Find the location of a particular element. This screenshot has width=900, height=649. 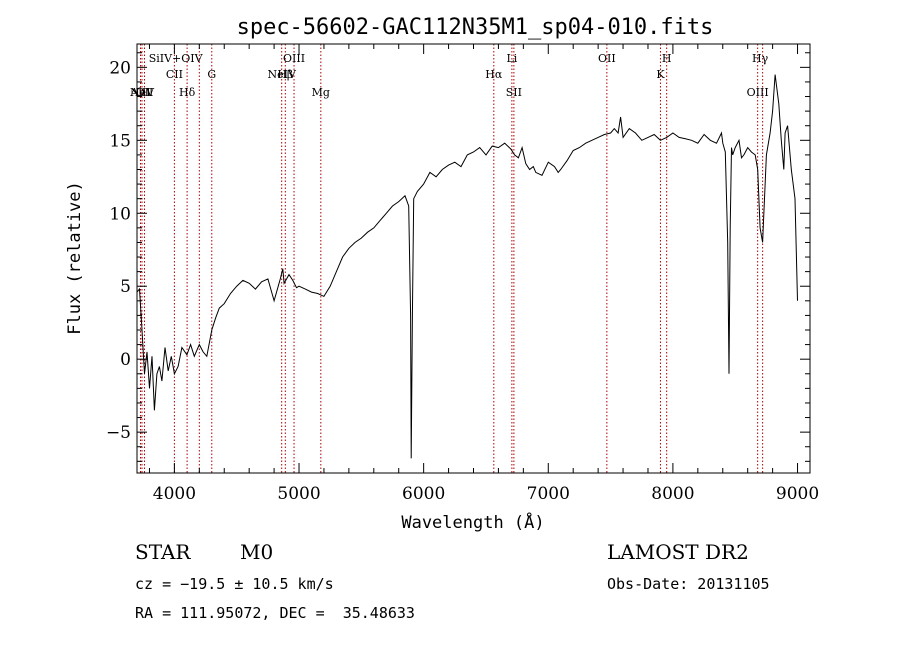

line-label-3: SiIV+OIV is located at coordinates (176, 58).